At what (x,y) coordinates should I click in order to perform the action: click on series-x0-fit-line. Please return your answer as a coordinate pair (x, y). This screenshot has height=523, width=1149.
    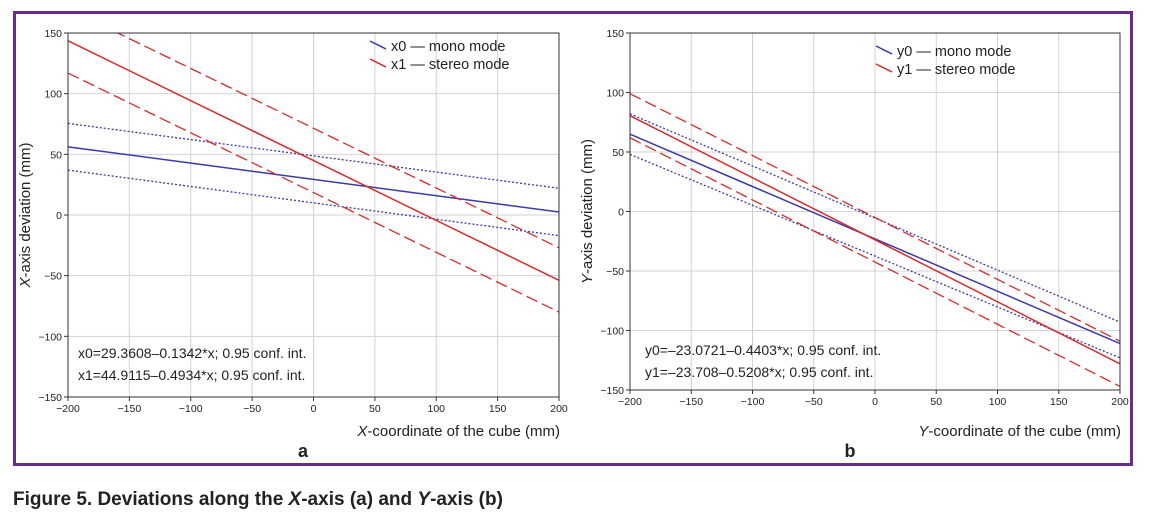
    Looking at the image, I should click on (313, 179).